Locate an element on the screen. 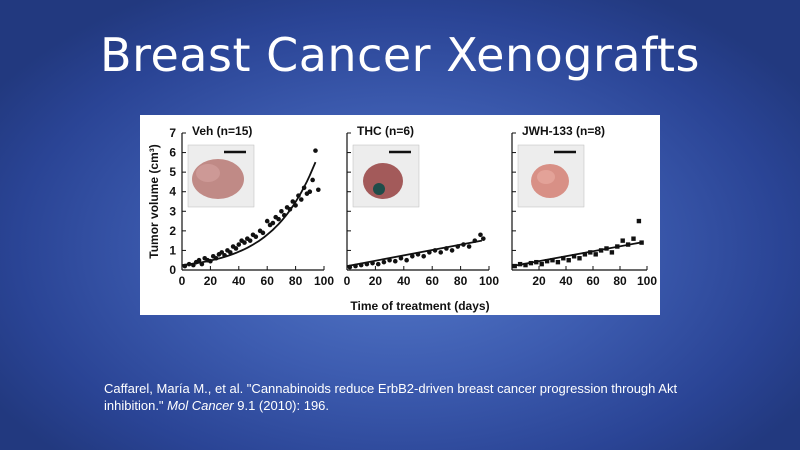 This screenshot has width=800, height=450. trend-line is located at coordinates (249, 213).